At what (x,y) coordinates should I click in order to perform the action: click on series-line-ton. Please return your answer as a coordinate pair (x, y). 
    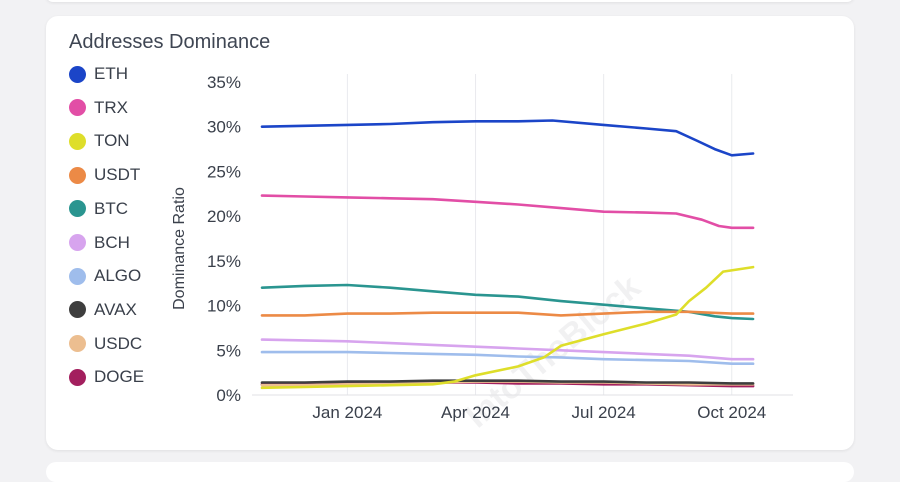
    Looking at the image, I should click on (507, 327).